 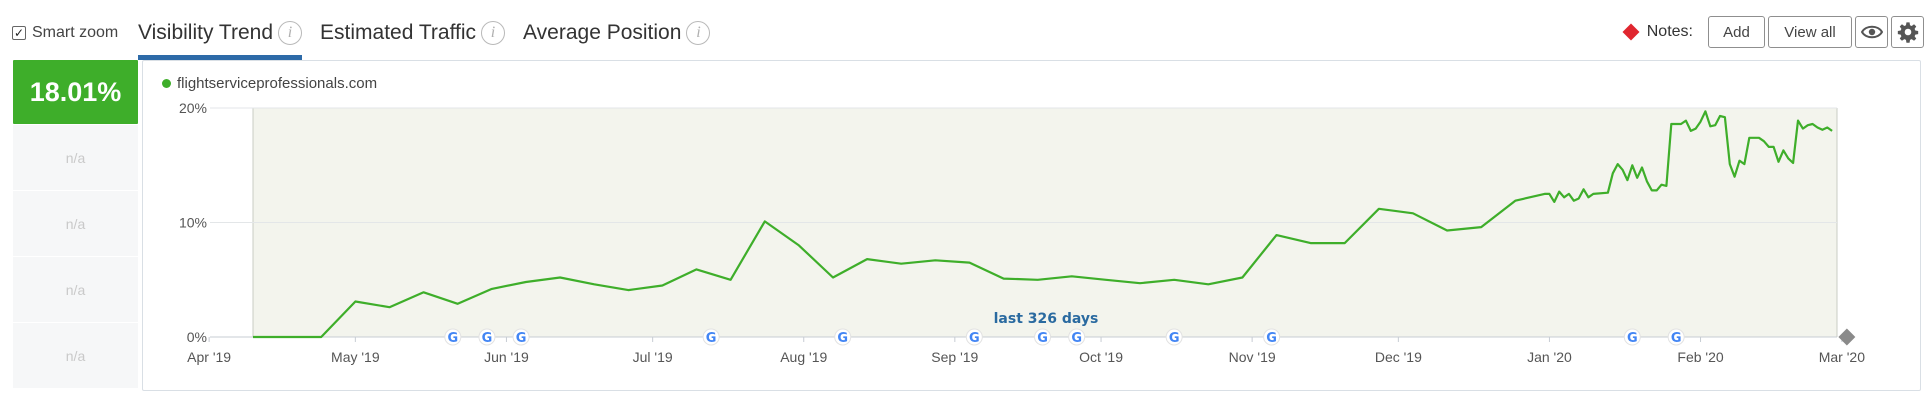 What do you see at coordinates (209, 357) in the screenshot?
I see `x-tick-label: Apr '19` at bounding box center [209, 357].